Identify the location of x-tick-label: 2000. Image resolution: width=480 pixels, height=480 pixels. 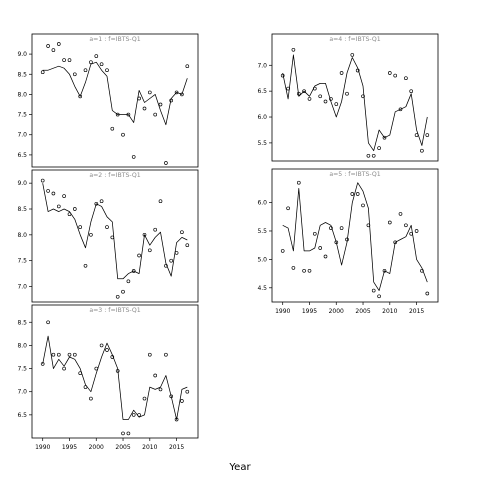
(336, 311).